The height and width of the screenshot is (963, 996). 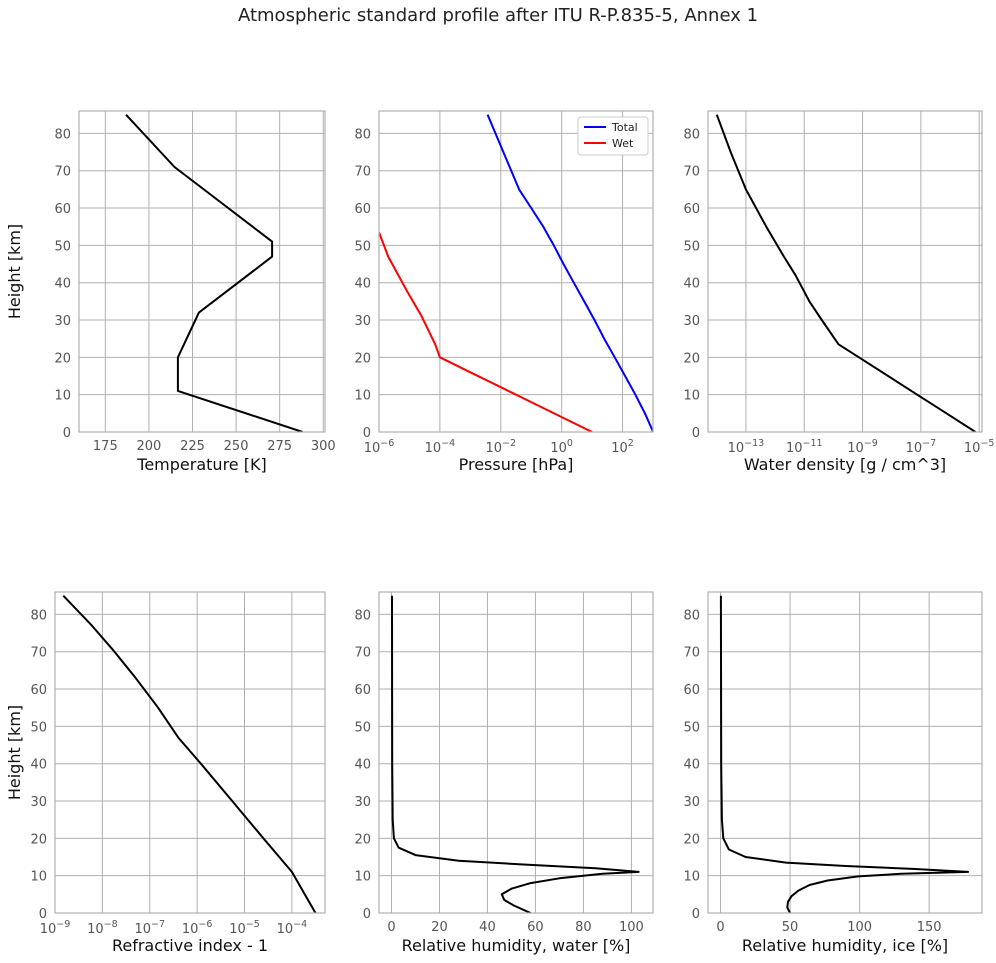 I want to click on x-tick-label: 200, so click(x=148, y=446).